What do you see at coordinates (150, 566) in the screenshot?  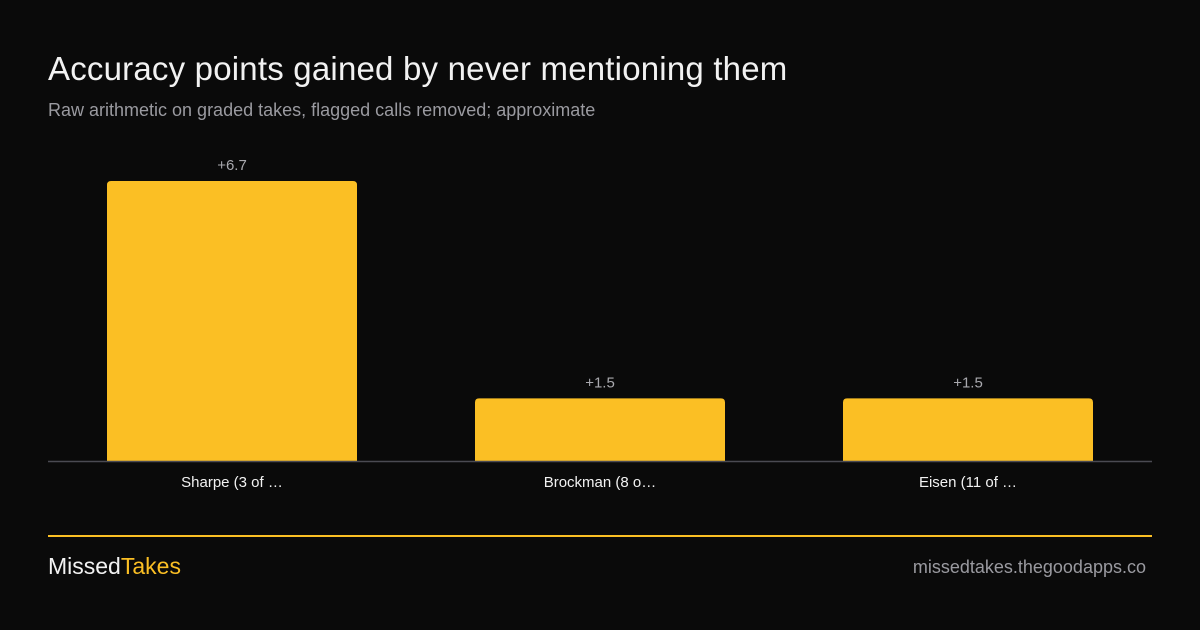 I see `brand-part-takes: Takes` at bounding box center [150, 566].